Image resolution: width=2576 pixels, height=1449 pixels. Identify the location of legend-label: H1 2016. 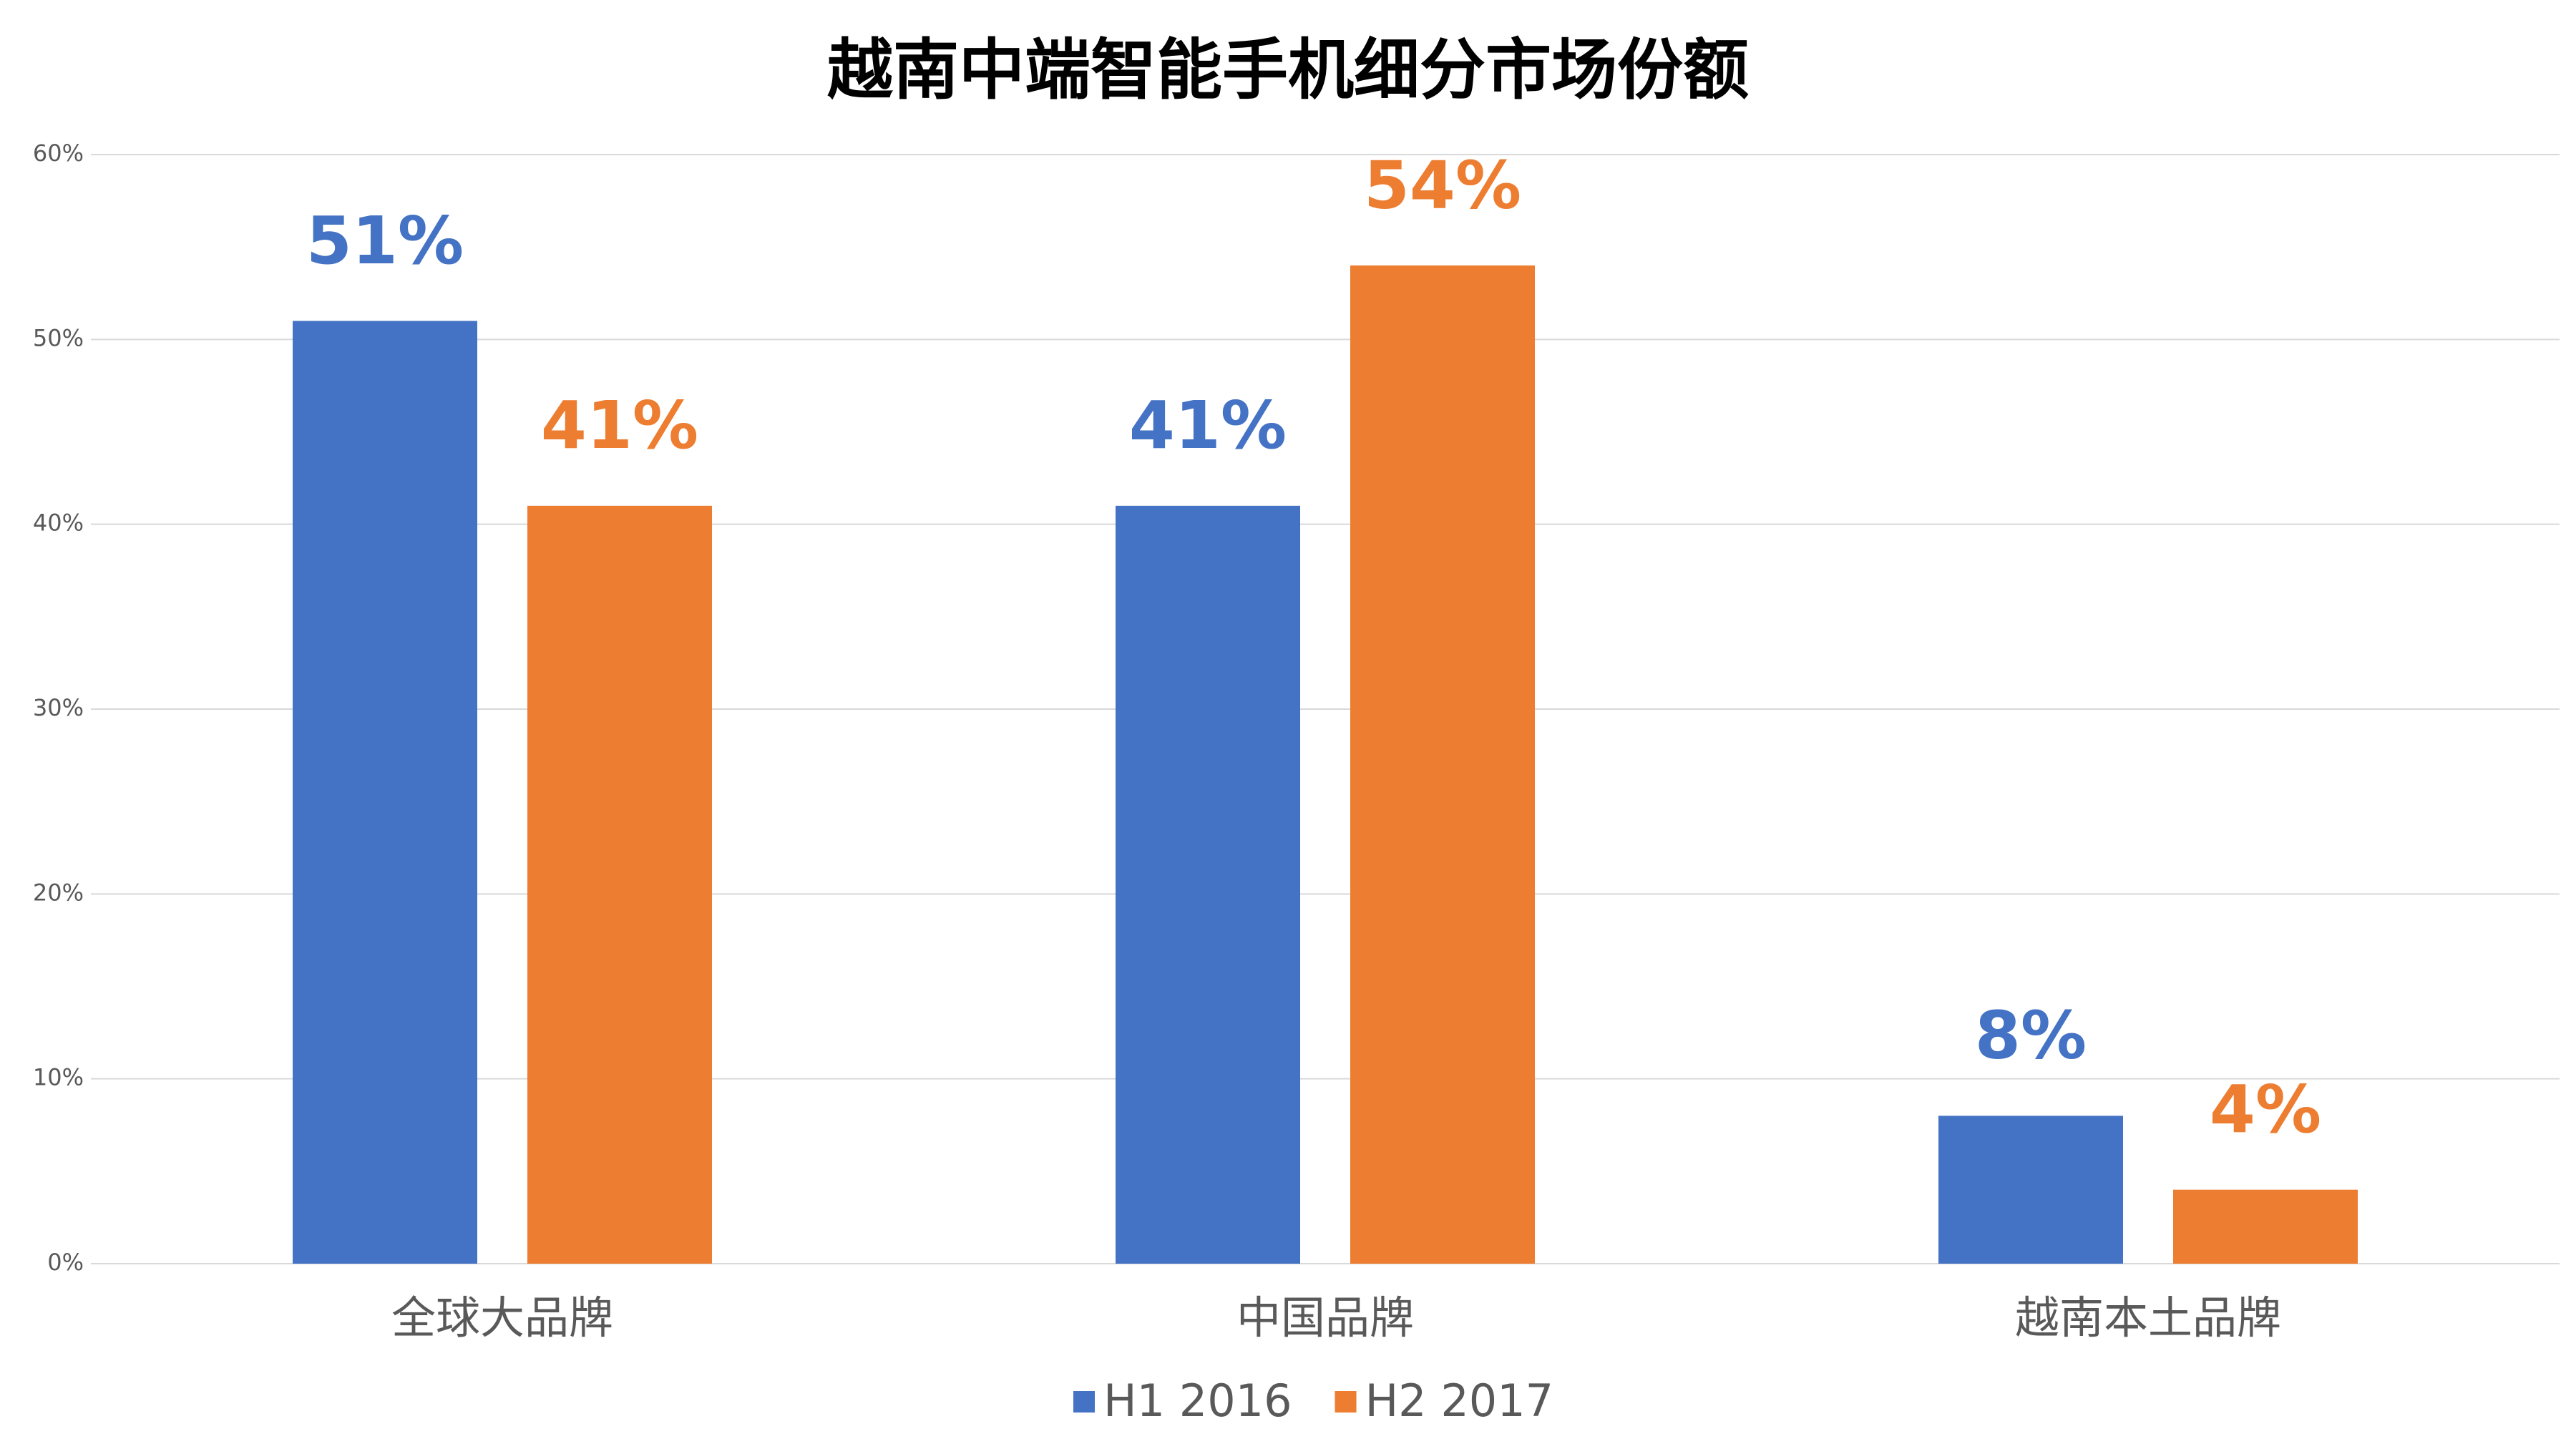
(1197, 1401).